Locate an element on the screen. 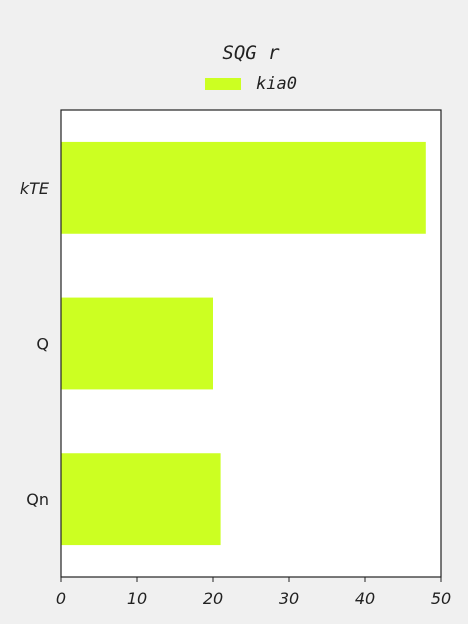 The image size is (468, 624). y-tick-label-0: kTE is located at coordinates (35, 188).